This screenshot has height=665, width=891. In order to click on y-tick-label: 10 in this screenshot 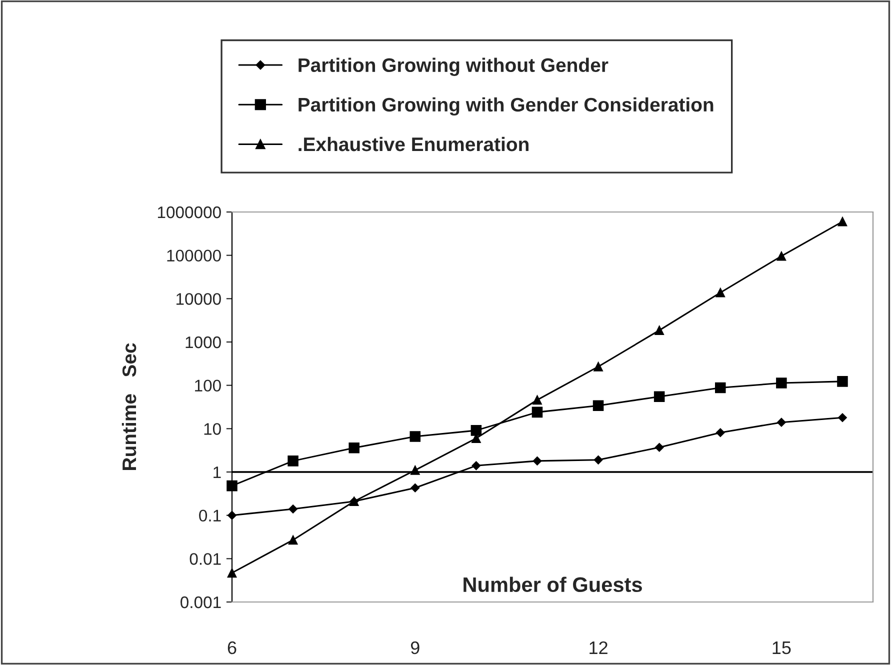, I will do `click(212, 429)`.